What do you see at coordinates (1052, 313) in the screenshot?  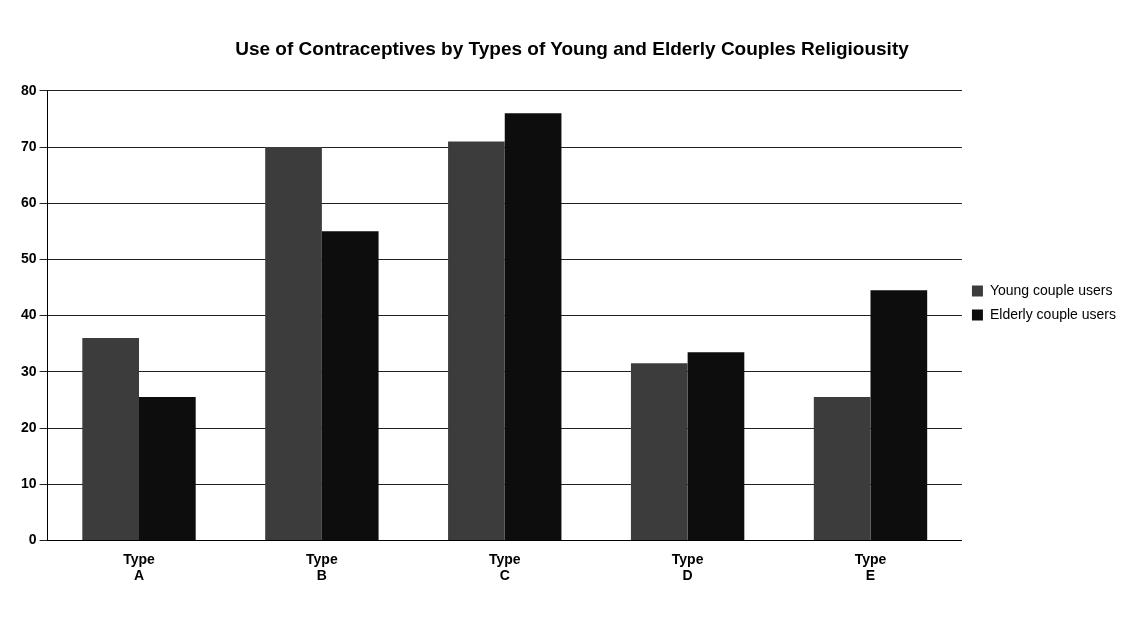 I see `legend-label: Elderly couple users` at bounding box center [1052, 313].